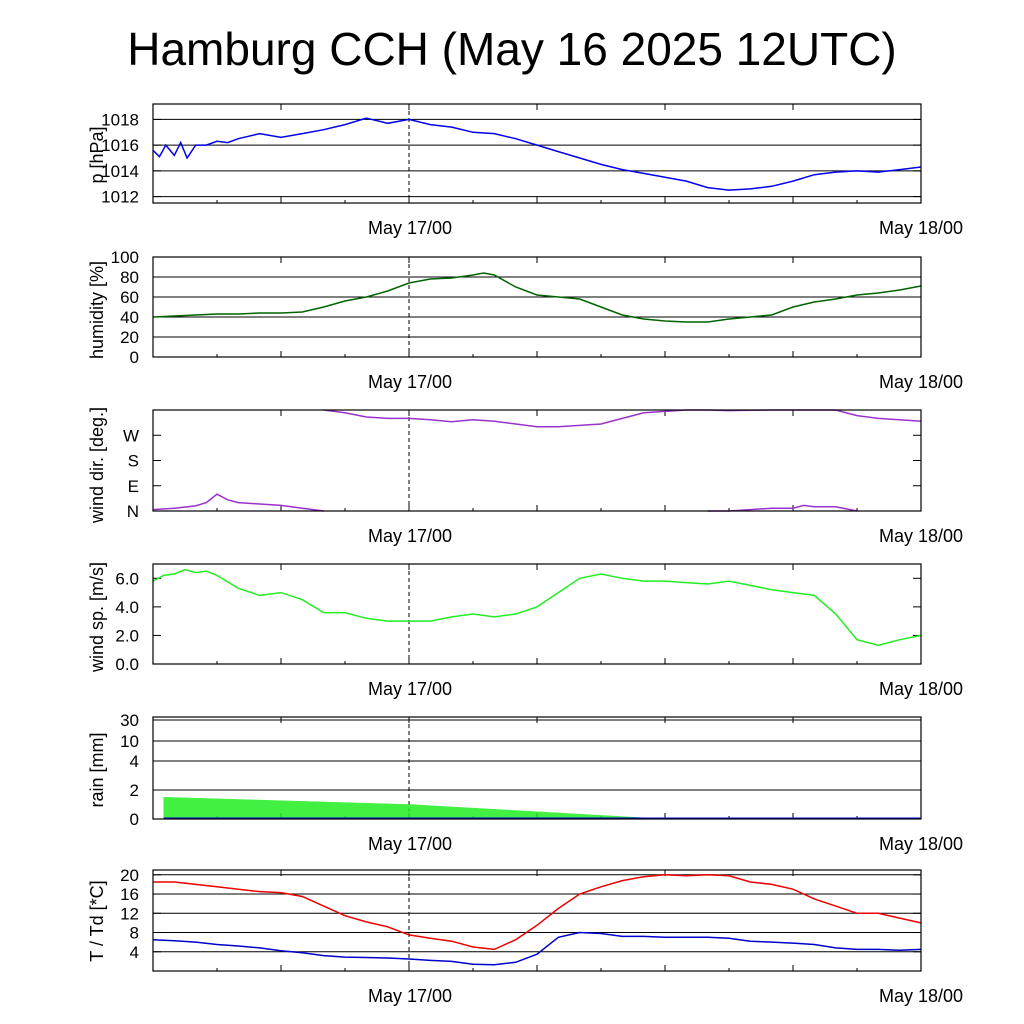 The height and width of the screenshot is (1024, 1024). What do you see at coordinates (127, 664) in the screenshot?
I see `y-tick-label: 0.0` at bounding box center [127, 664].